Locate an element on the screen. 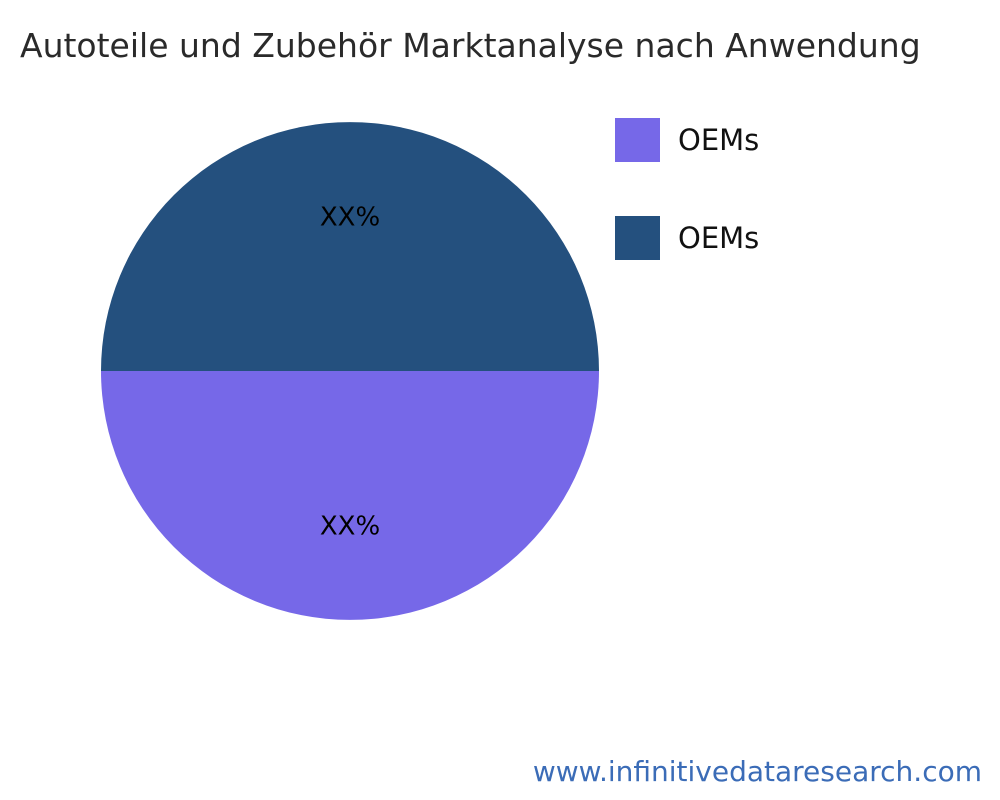  legend-item-0: OEMs is located at coordinates (687, 140).